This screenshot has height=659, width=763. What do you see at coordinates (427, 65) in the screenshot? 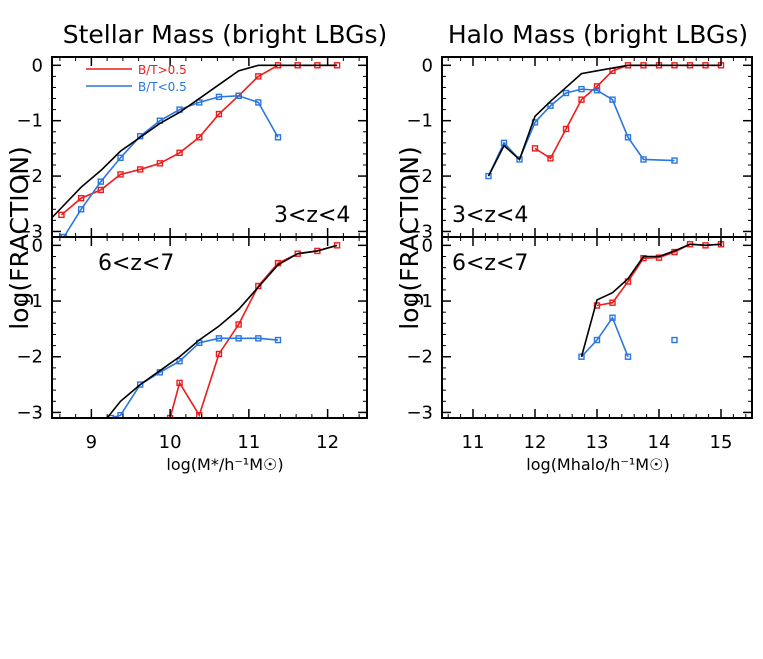
I see `right-top-ytick-label: 0` at bounding box center [427, 65].